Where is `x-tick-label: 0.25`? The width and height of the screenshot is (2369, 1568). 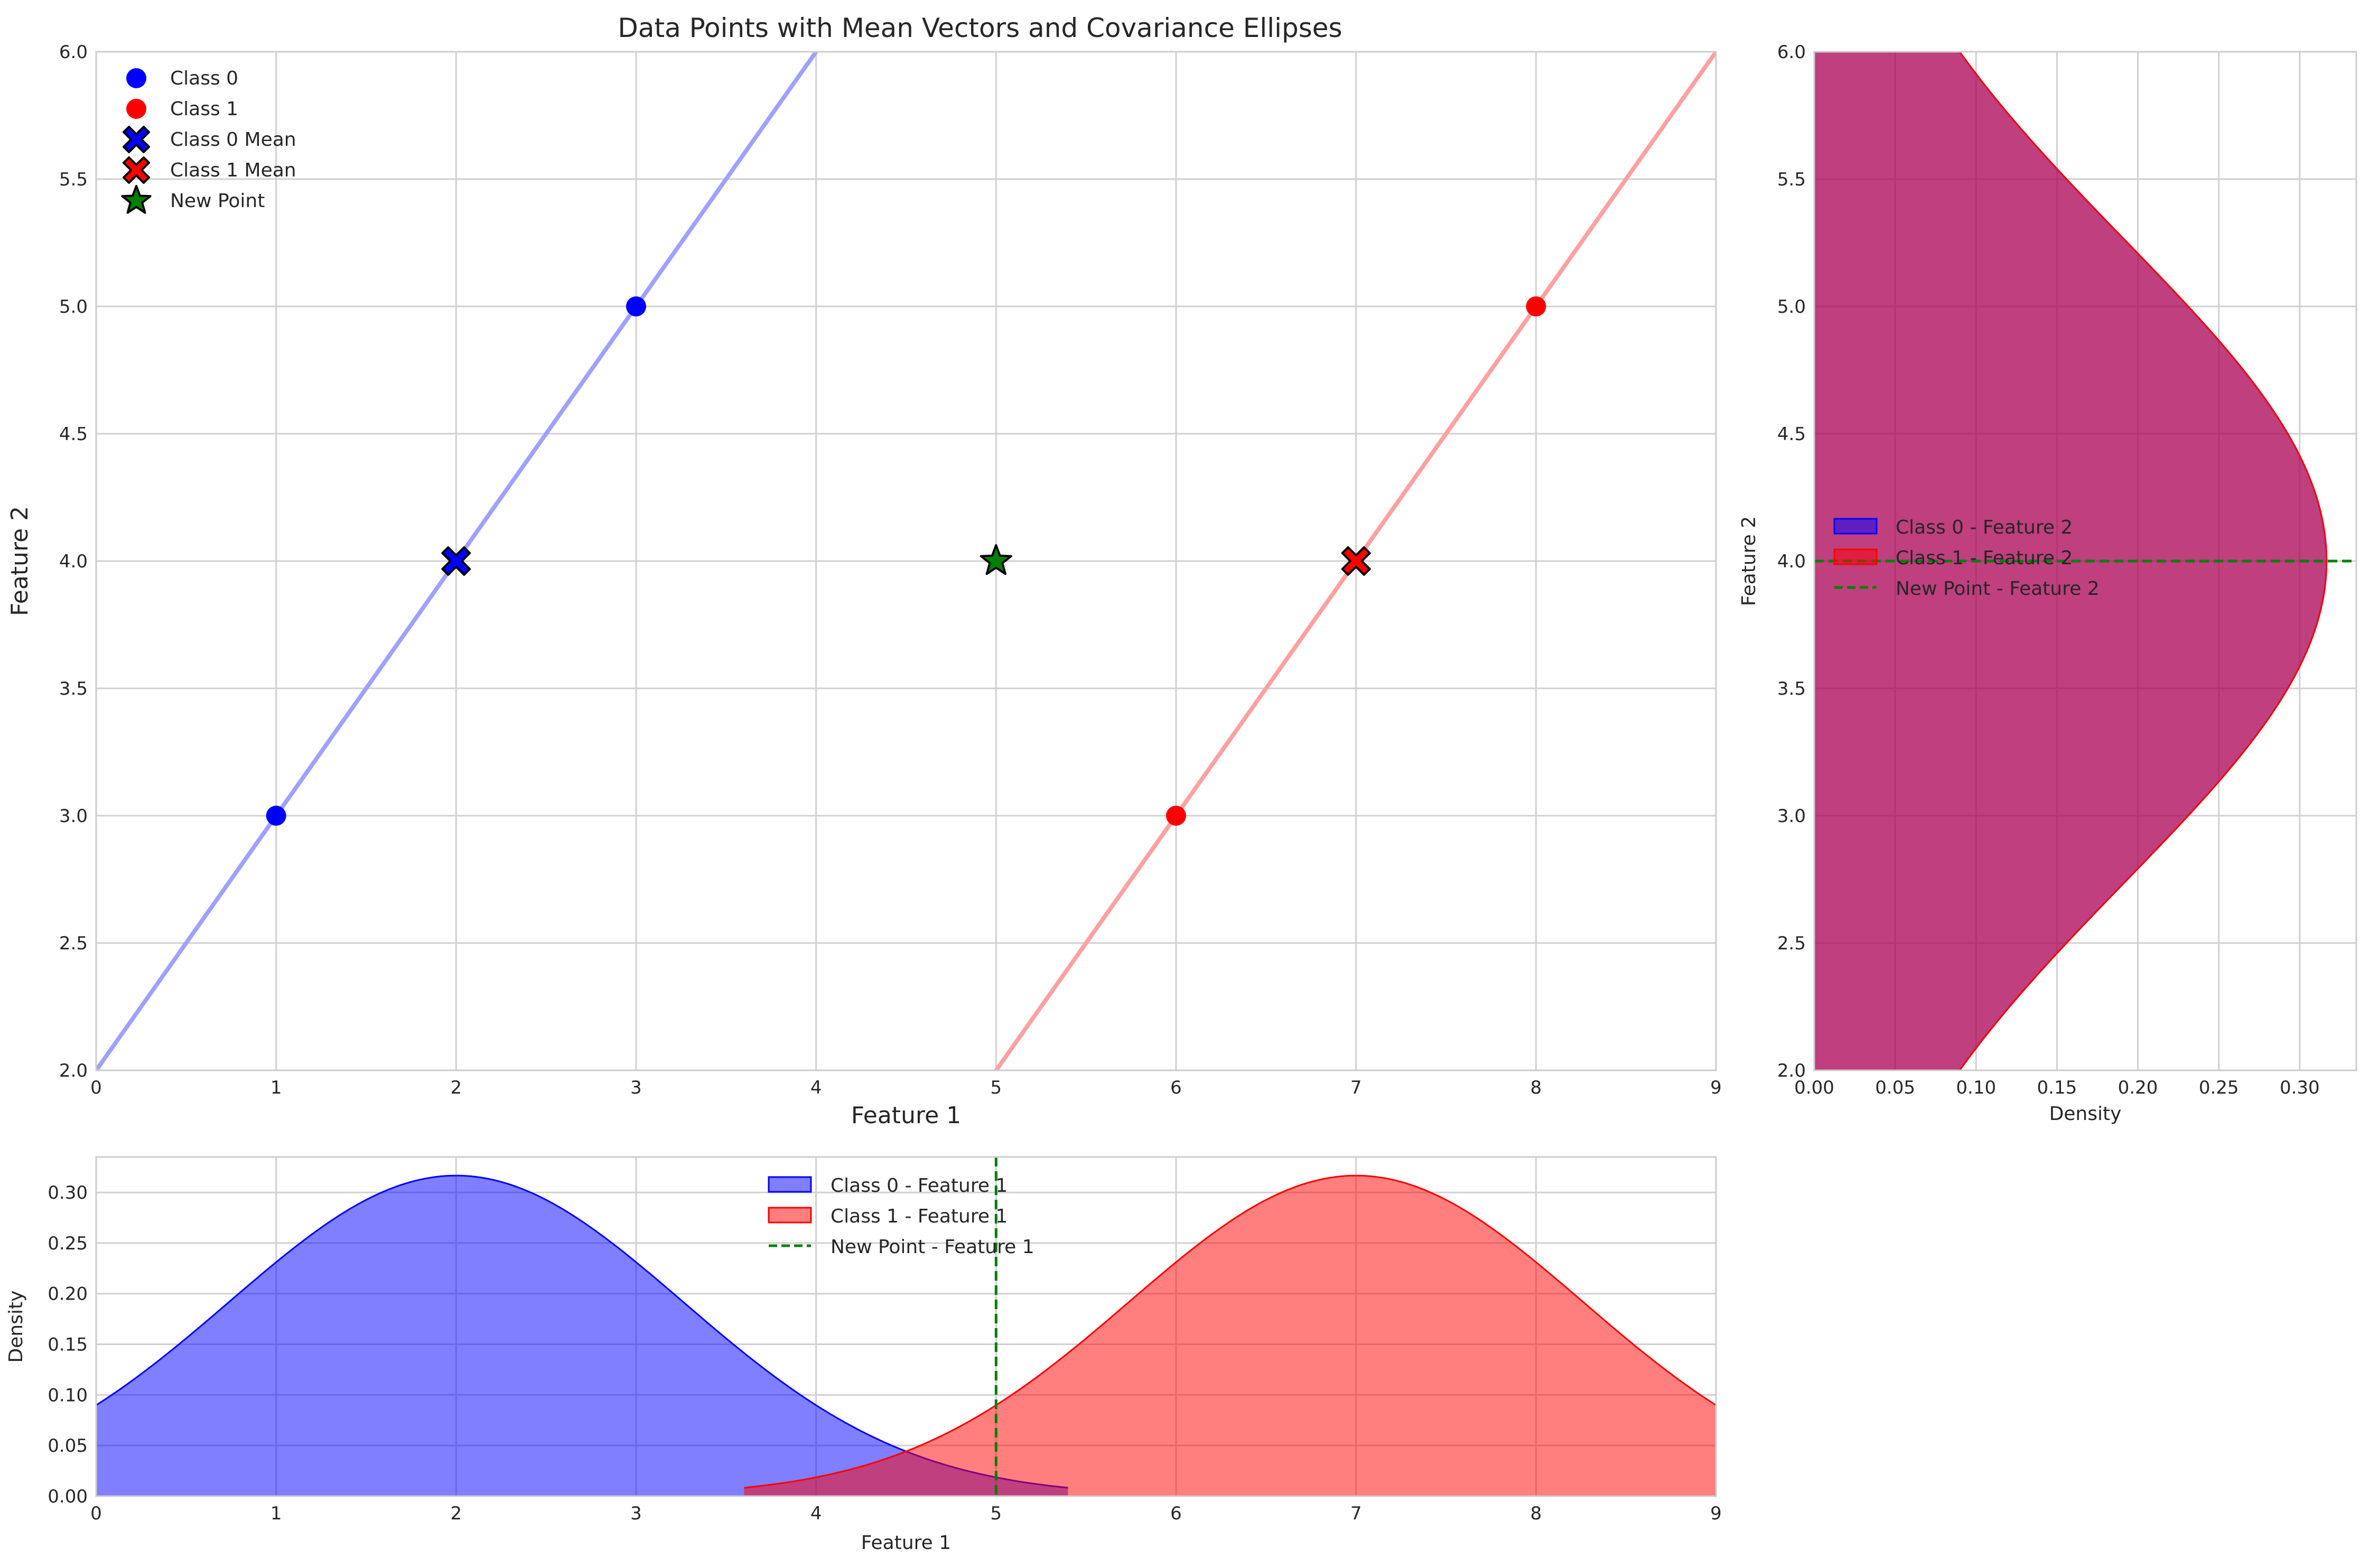 x-tick-label: 0.25 is located at coordinates (2219, 1087).